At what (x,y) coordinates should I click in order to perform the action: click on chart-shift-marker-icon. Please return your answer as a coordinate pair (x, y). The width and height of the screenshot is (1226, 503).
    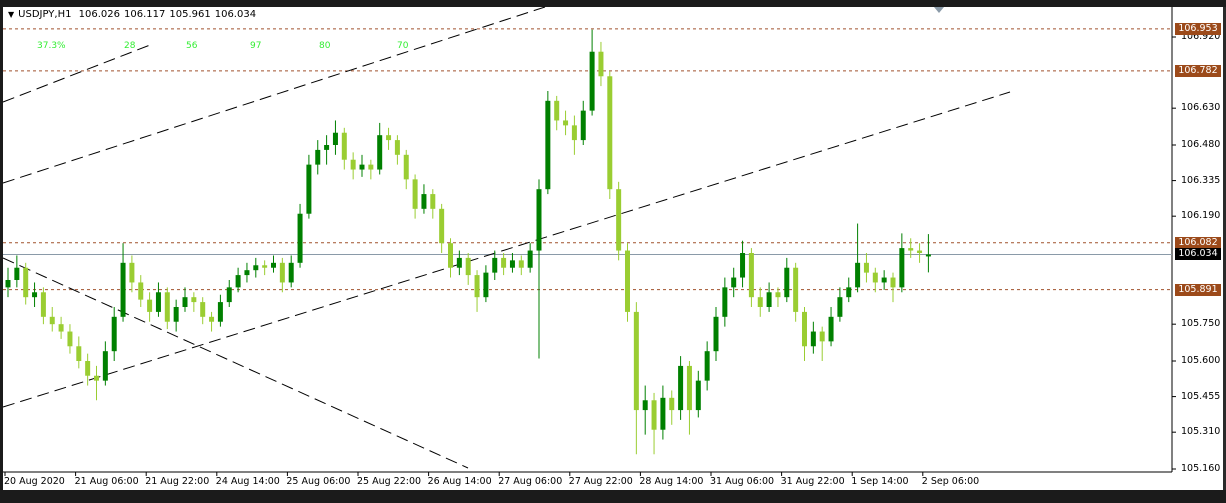
    Looking at the image, I should click on (939, 10).